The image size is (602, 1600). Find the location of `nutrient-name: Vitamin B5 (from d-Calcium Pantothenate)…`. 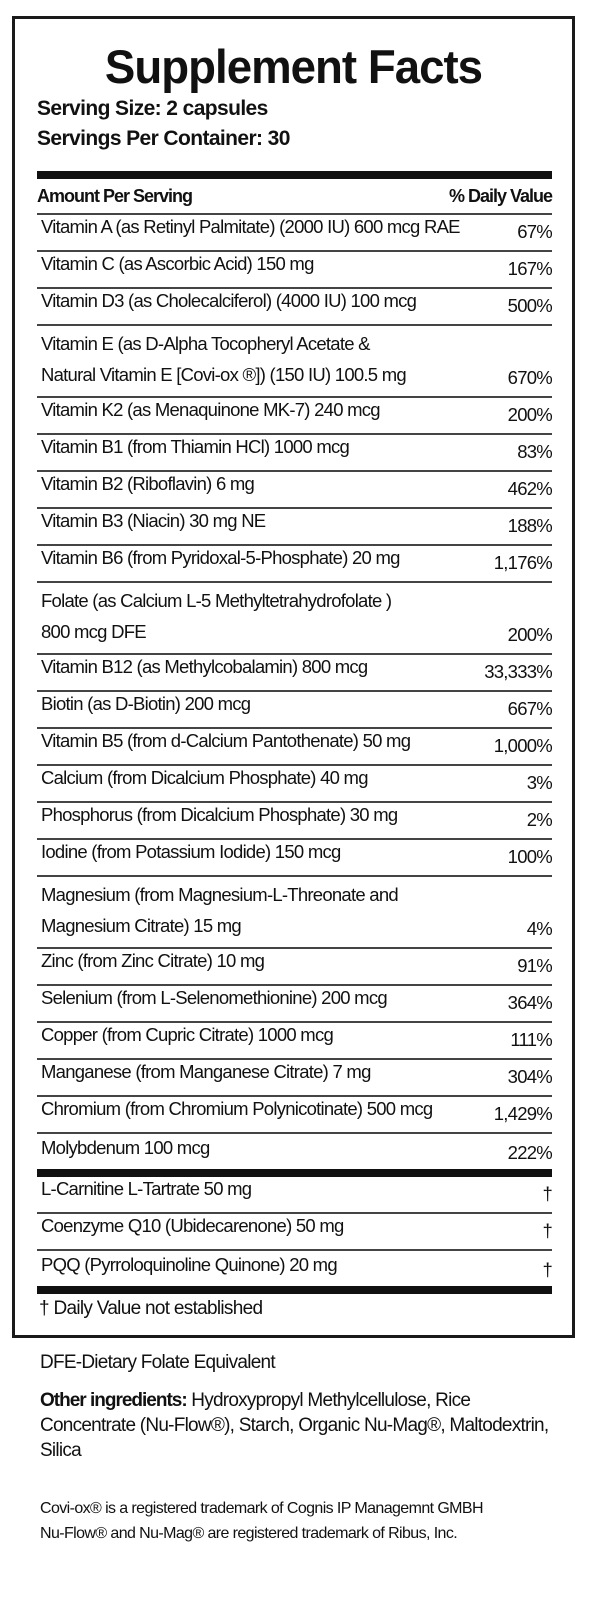

nutrient-name: Vitamin B5 (from d-Calcium Pantothenate)… is located at coordinates (226, 740).